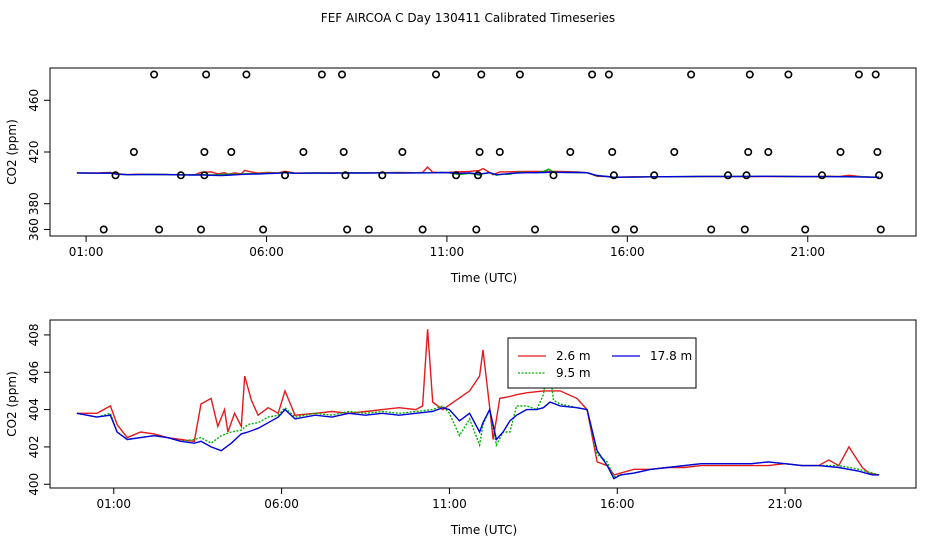 The height and width of the screenshot is (540, 936). I want to click on legend-box, so click(602, 363).